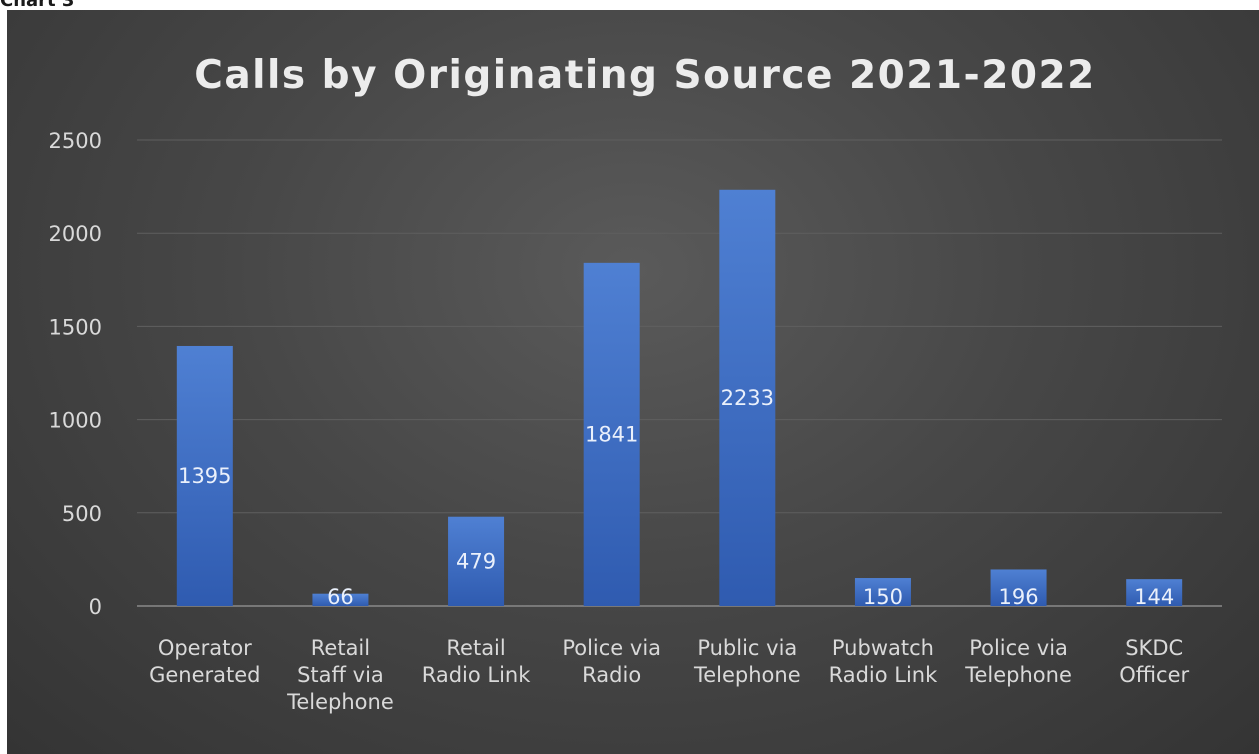 The width and height of the screenshot is (1259, 754). I want to click on data-label: 2233, so click(747, 398).